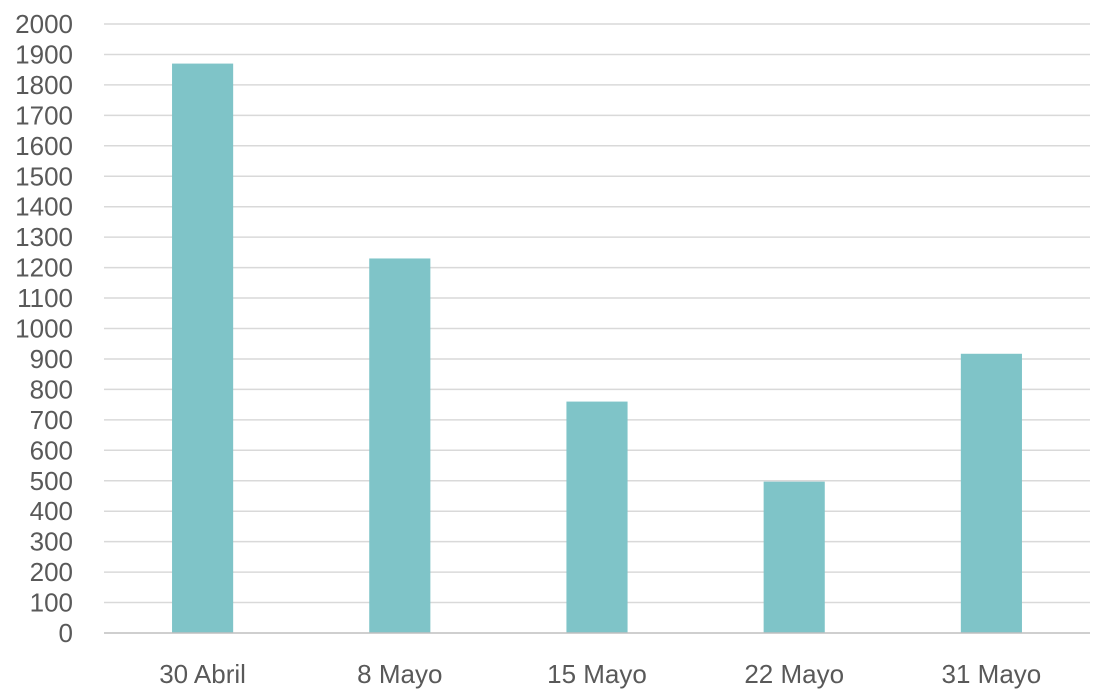 This screenshot has height=696, width=1093. I want to click on y-tick-label: 1700, so click(44, 115).